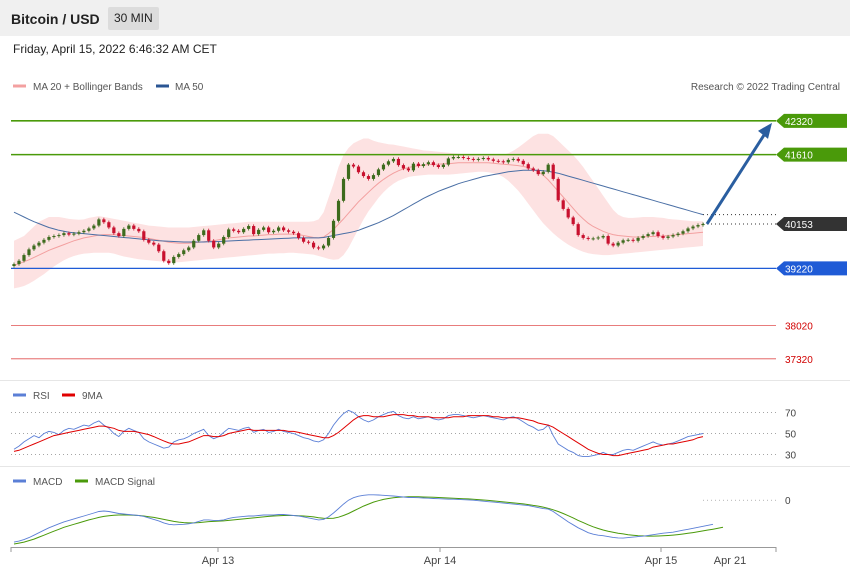 The height and width of the screenshot is (576, 850). I want to click on time-axis-label: Apr 14, so click(440, 561).